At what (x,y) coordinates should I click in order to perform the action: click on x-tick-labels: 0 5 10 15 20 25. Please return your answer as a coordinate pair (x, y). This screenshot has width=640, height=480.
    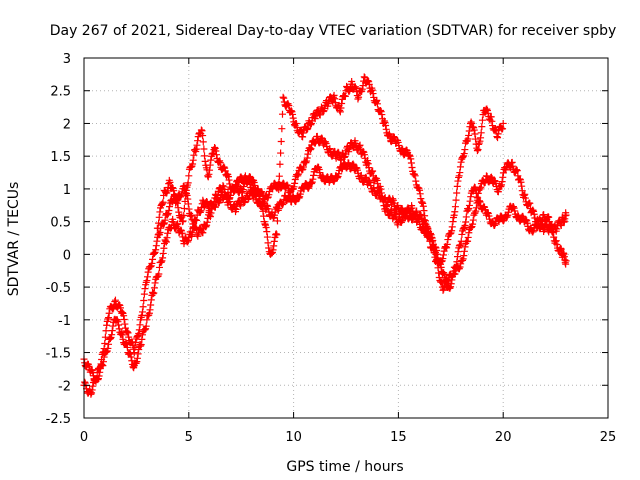
    Looking at the image, I should click on (348, 437).